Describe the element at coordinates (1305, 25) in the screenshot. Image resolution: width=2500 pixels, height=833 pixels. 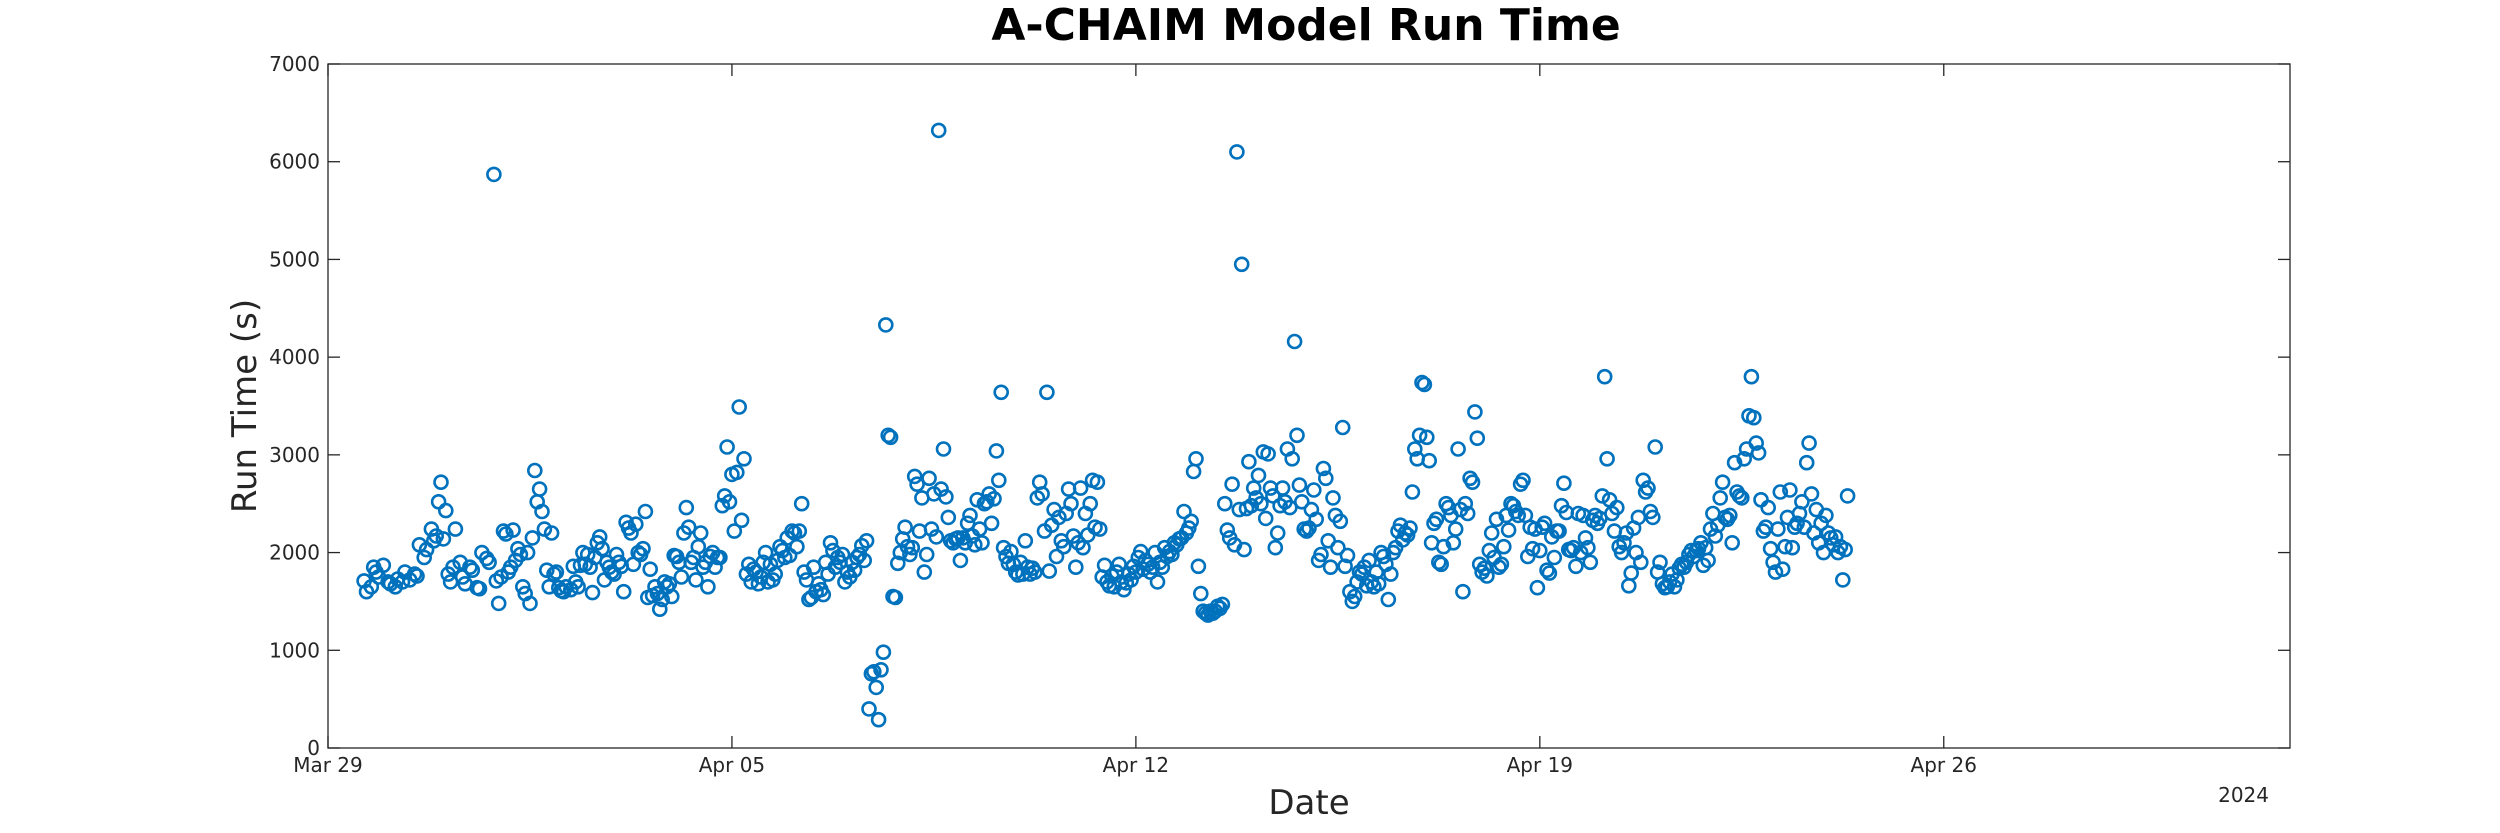
I see `chart-title: A-CHAIM Model Run Time` at that location.